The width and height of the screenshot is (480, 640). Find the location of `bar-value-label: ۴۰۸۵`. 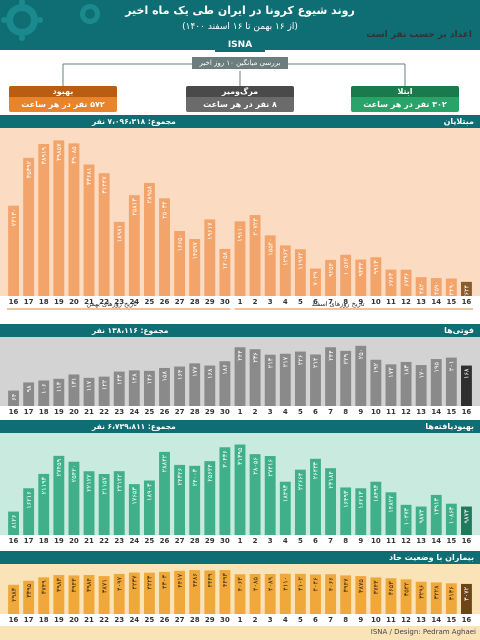

bar-value-label: ۴۰۸۵ is located at coordinates (255, 584).